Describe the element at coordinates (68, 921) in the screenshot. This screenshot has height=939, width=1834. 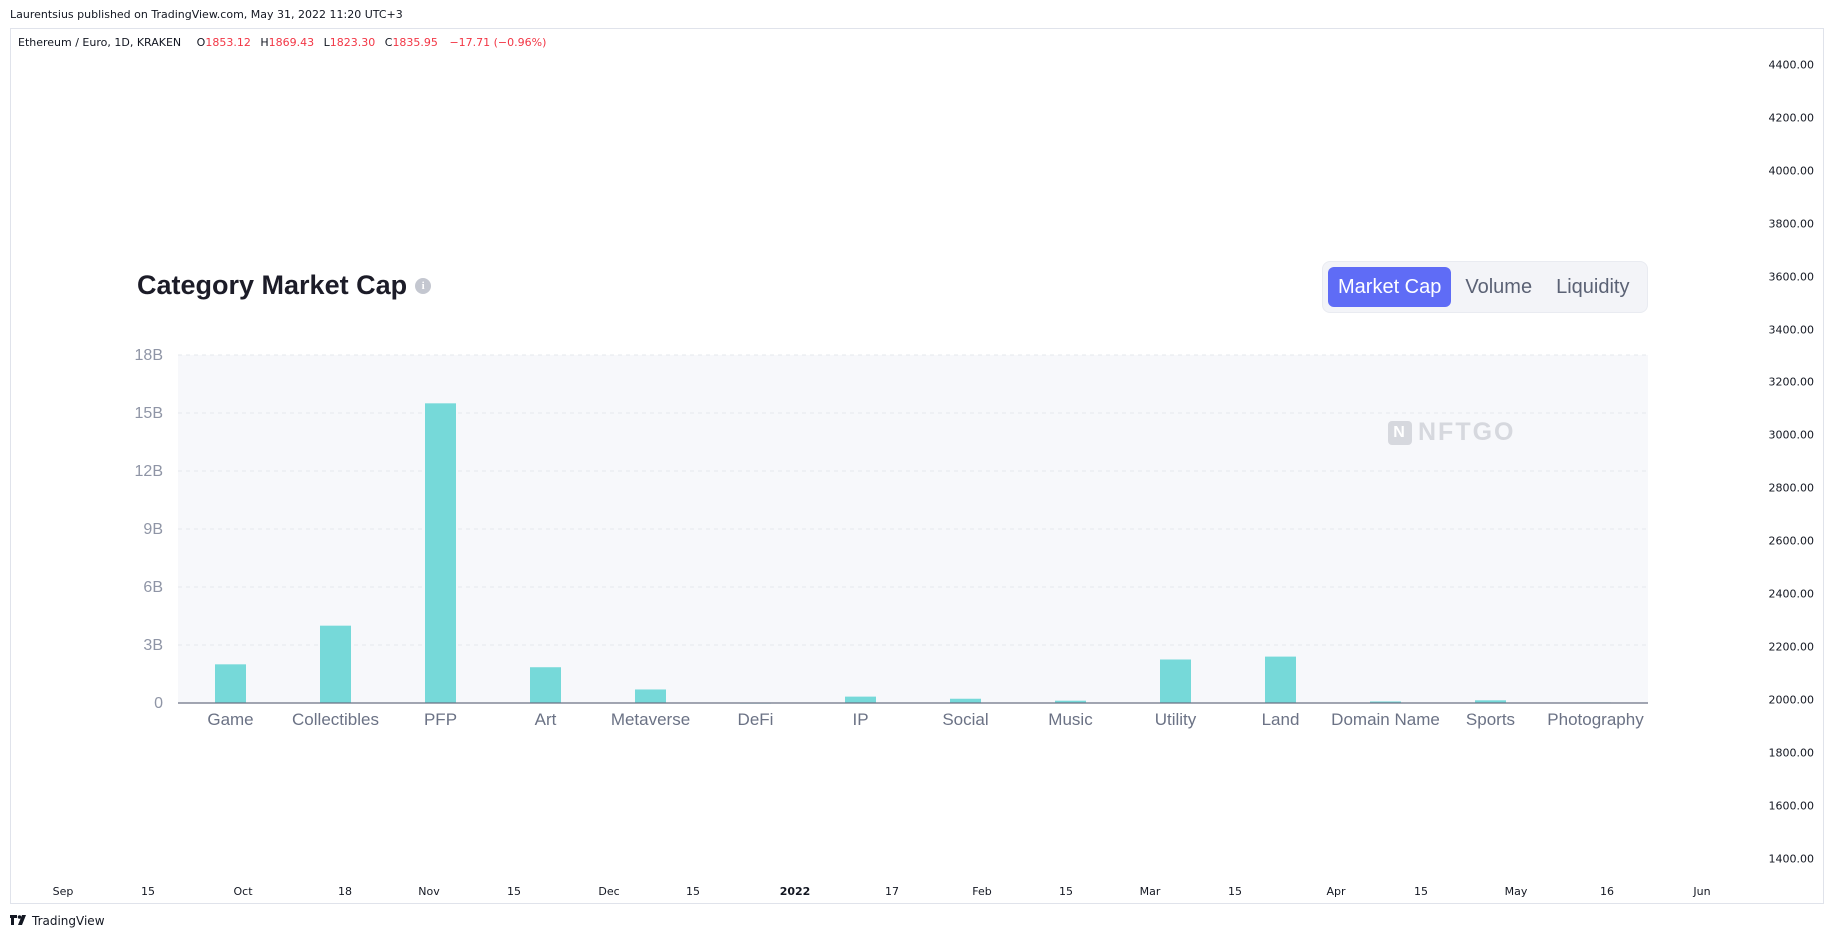
I see `footer-brand: TradingView` at that location.